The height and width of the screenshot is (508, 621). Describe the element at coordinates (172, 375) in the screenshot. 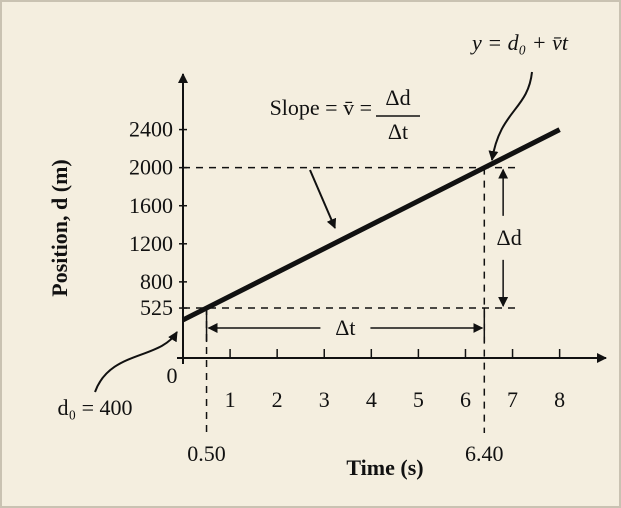

I see `x-tick-label: 0` at that location.